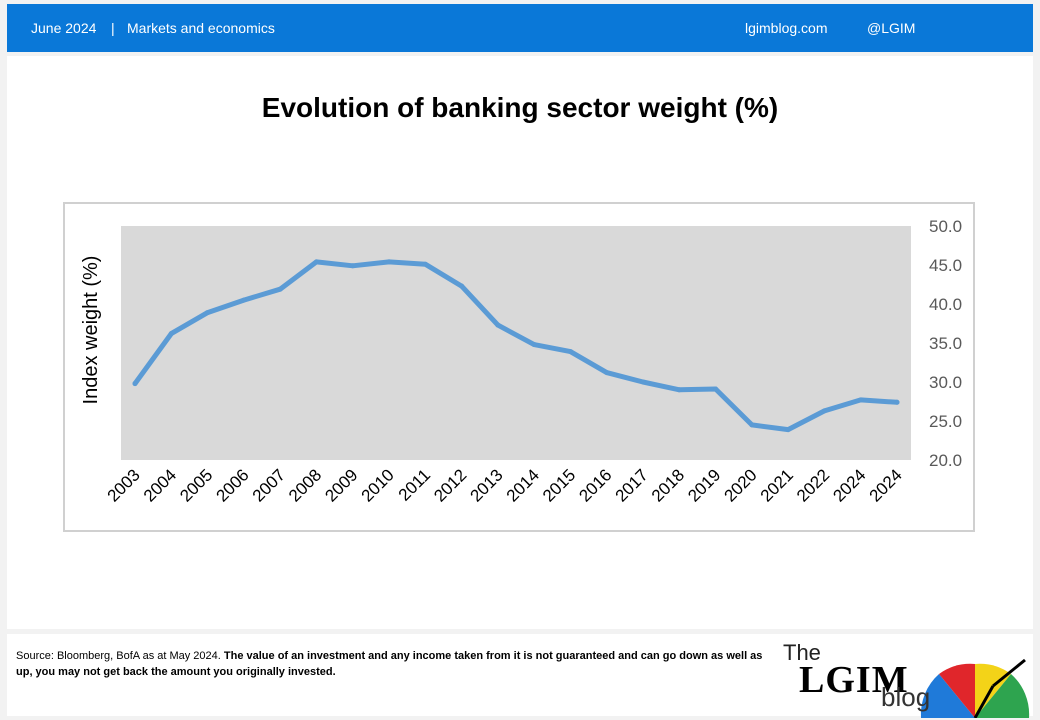 This screenshot has width=1040, height=720. What do you see at coordinates (945, 460) in the screenshot?
I see `y-tick-label: 20.0` at bounding box center [945, 460].